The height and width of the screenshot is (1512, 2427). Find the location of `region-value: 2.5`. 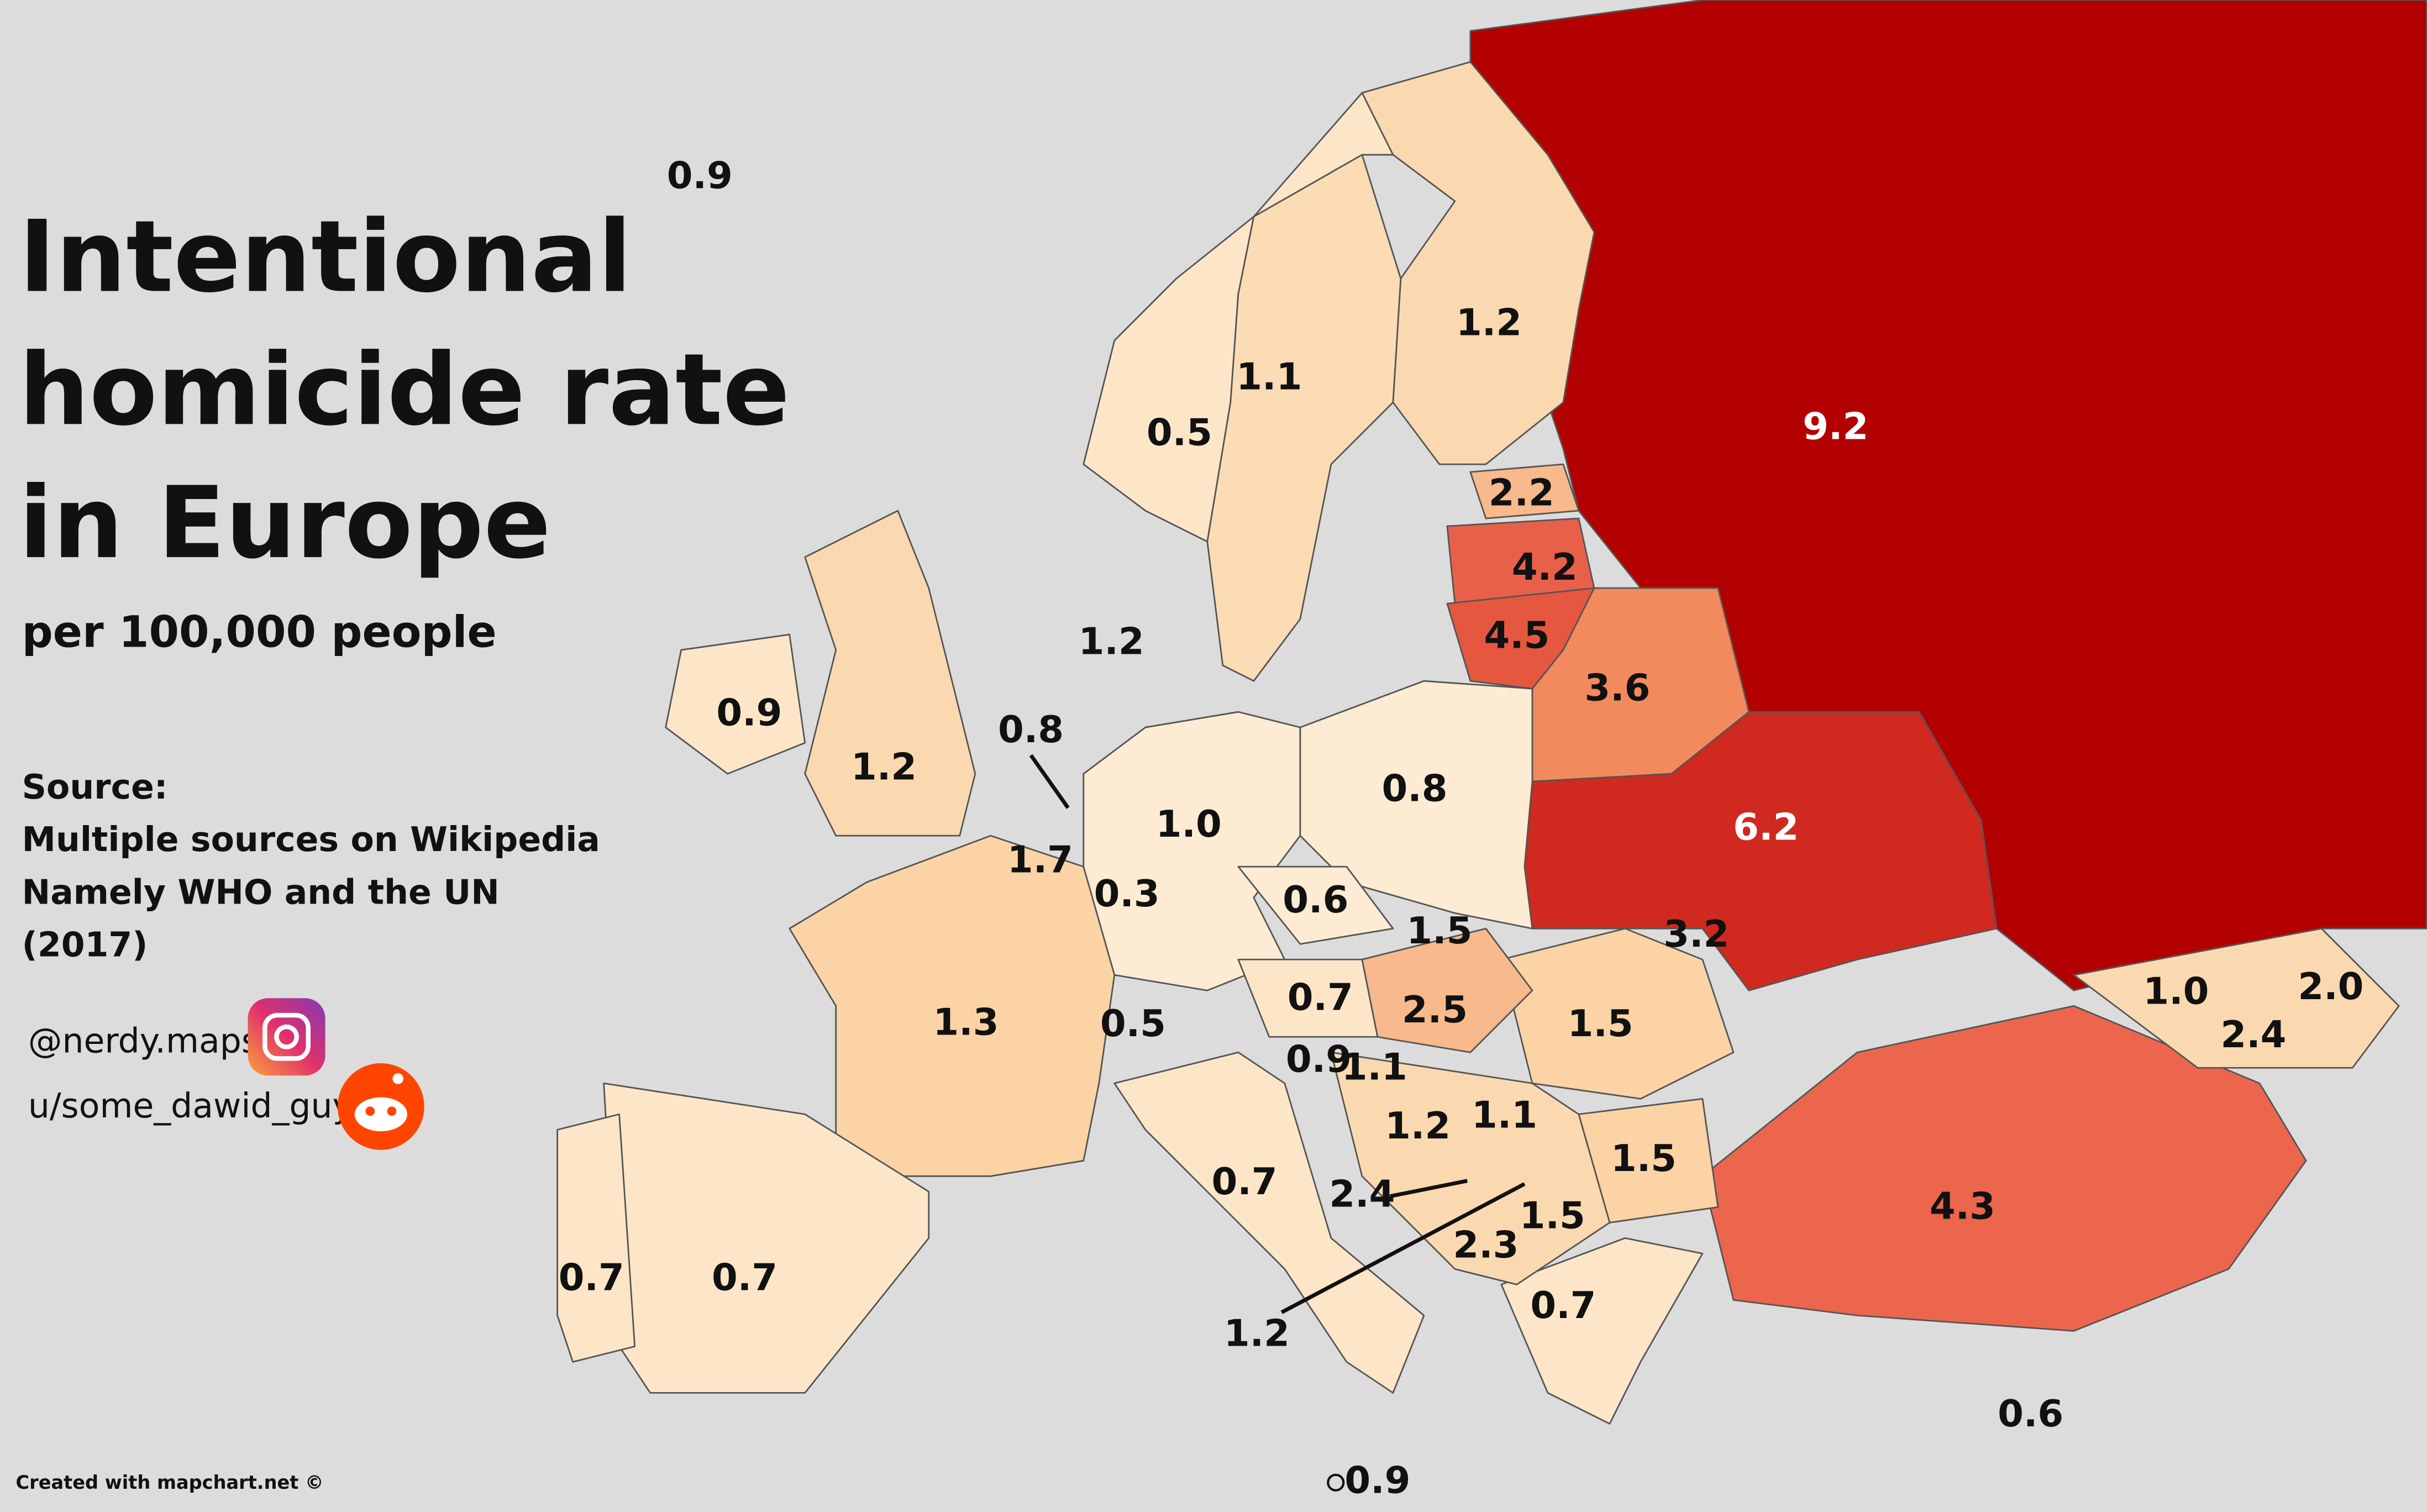

region-value: 2.5 is located at coordinates (1435, 1010).